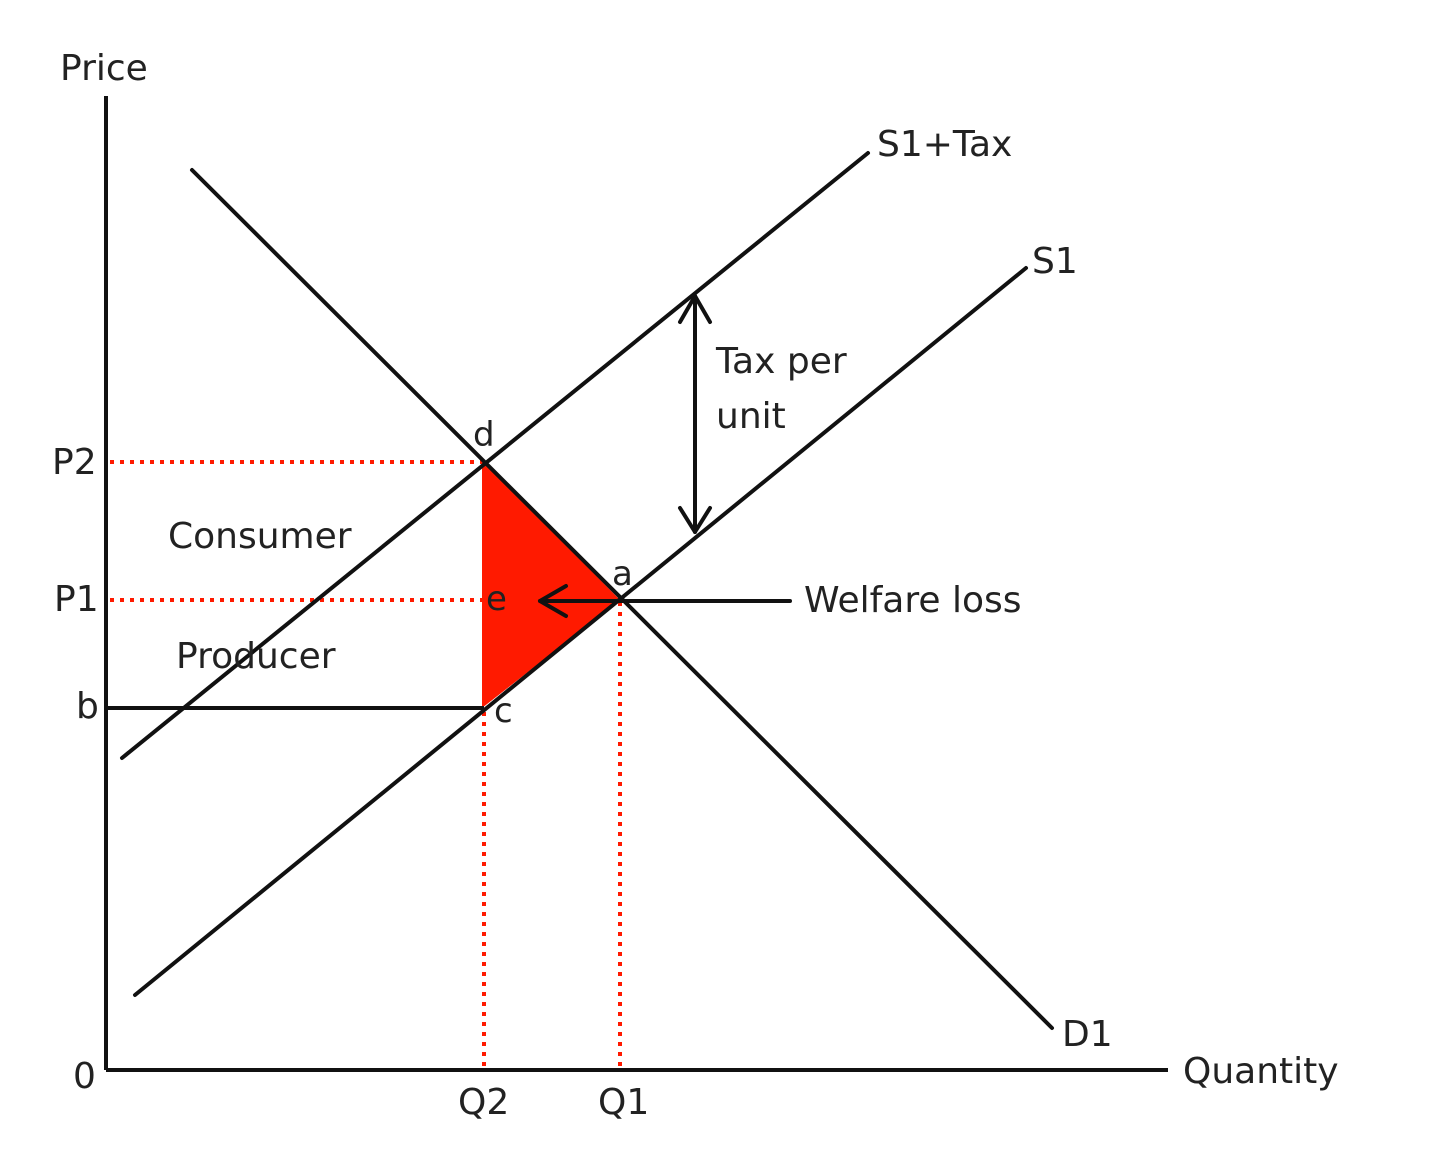  I want to click on x-axis-label: Quantity, so click(1261, 1071).